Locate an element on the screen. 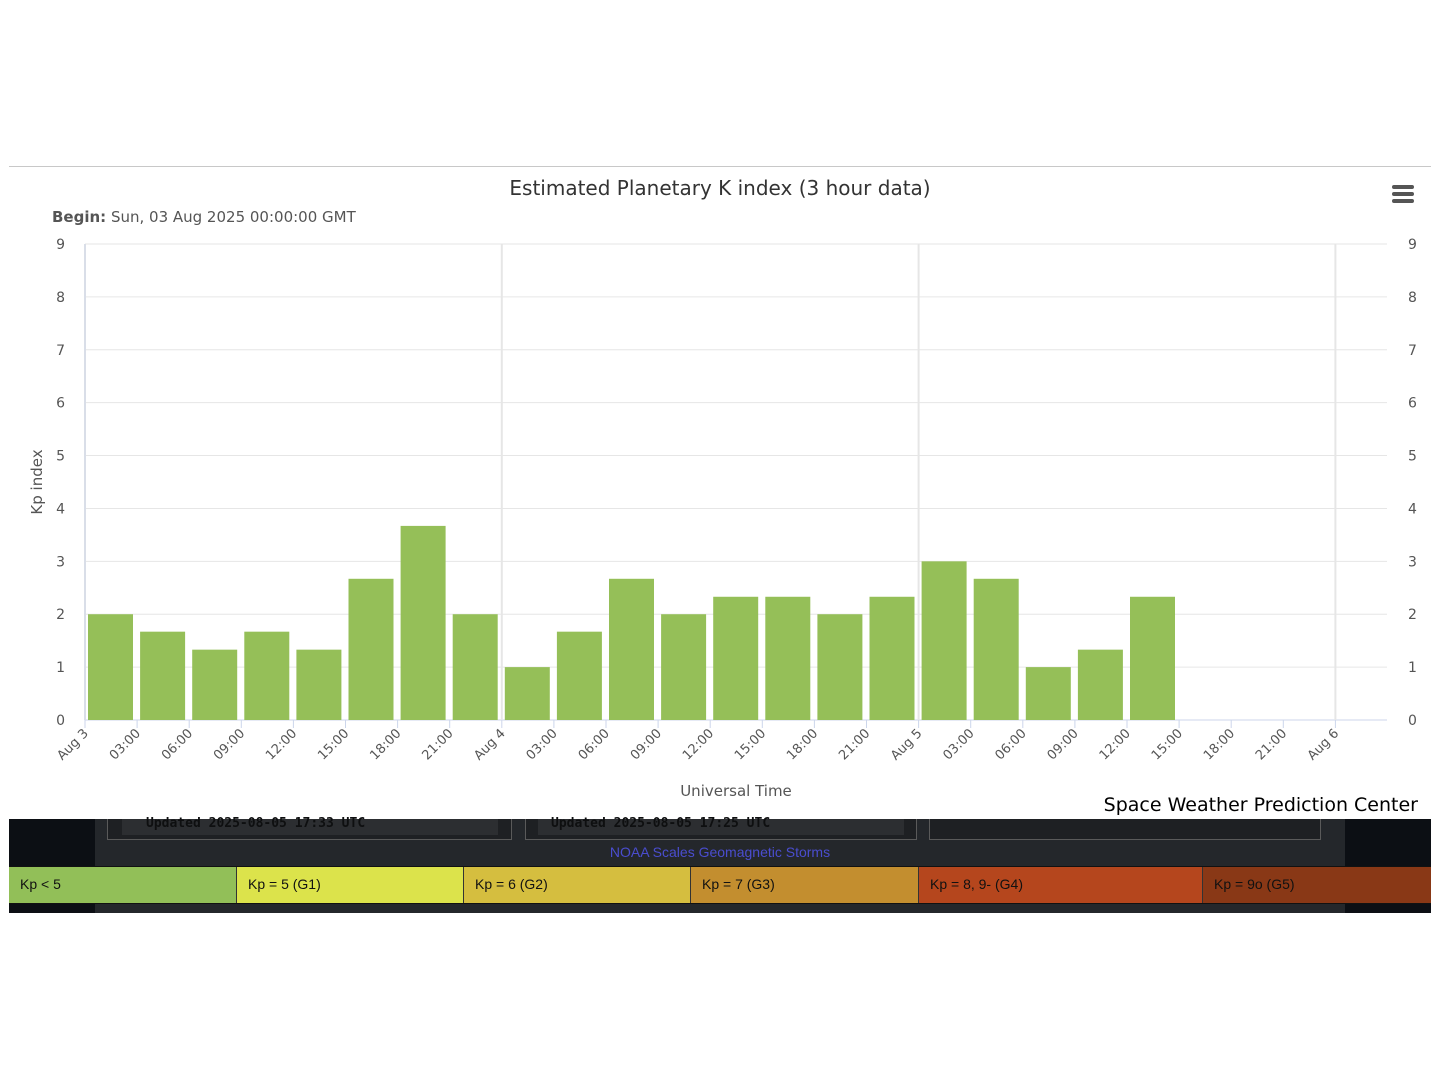 The height and width of the screenshot is (1080, 1440). y-tick-label-left: 7 is located at coordinates (60, 351).